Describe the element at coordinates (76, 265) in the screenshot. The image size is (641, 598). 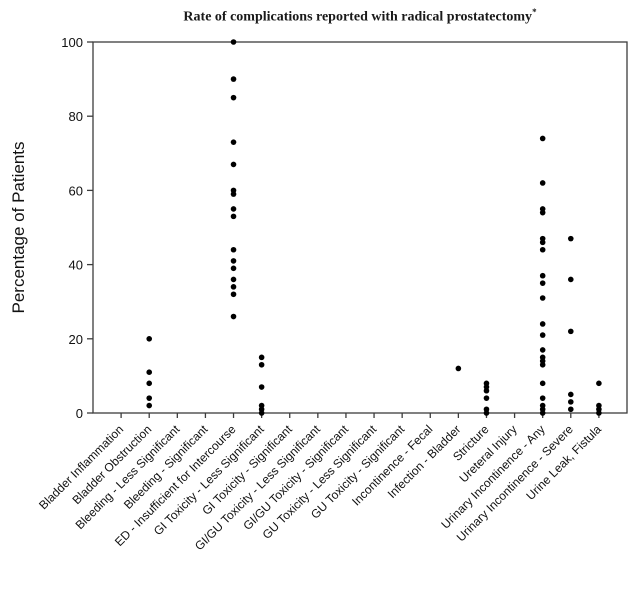
I see `y-tick-label: 40` at that location.